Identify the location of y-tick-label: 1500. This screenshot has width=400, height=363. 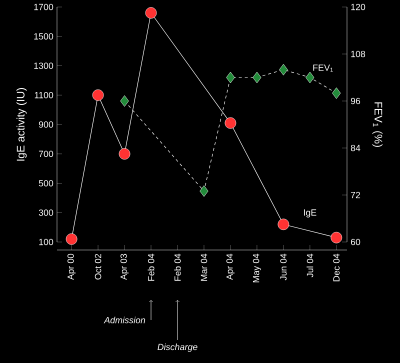
(44, 36).